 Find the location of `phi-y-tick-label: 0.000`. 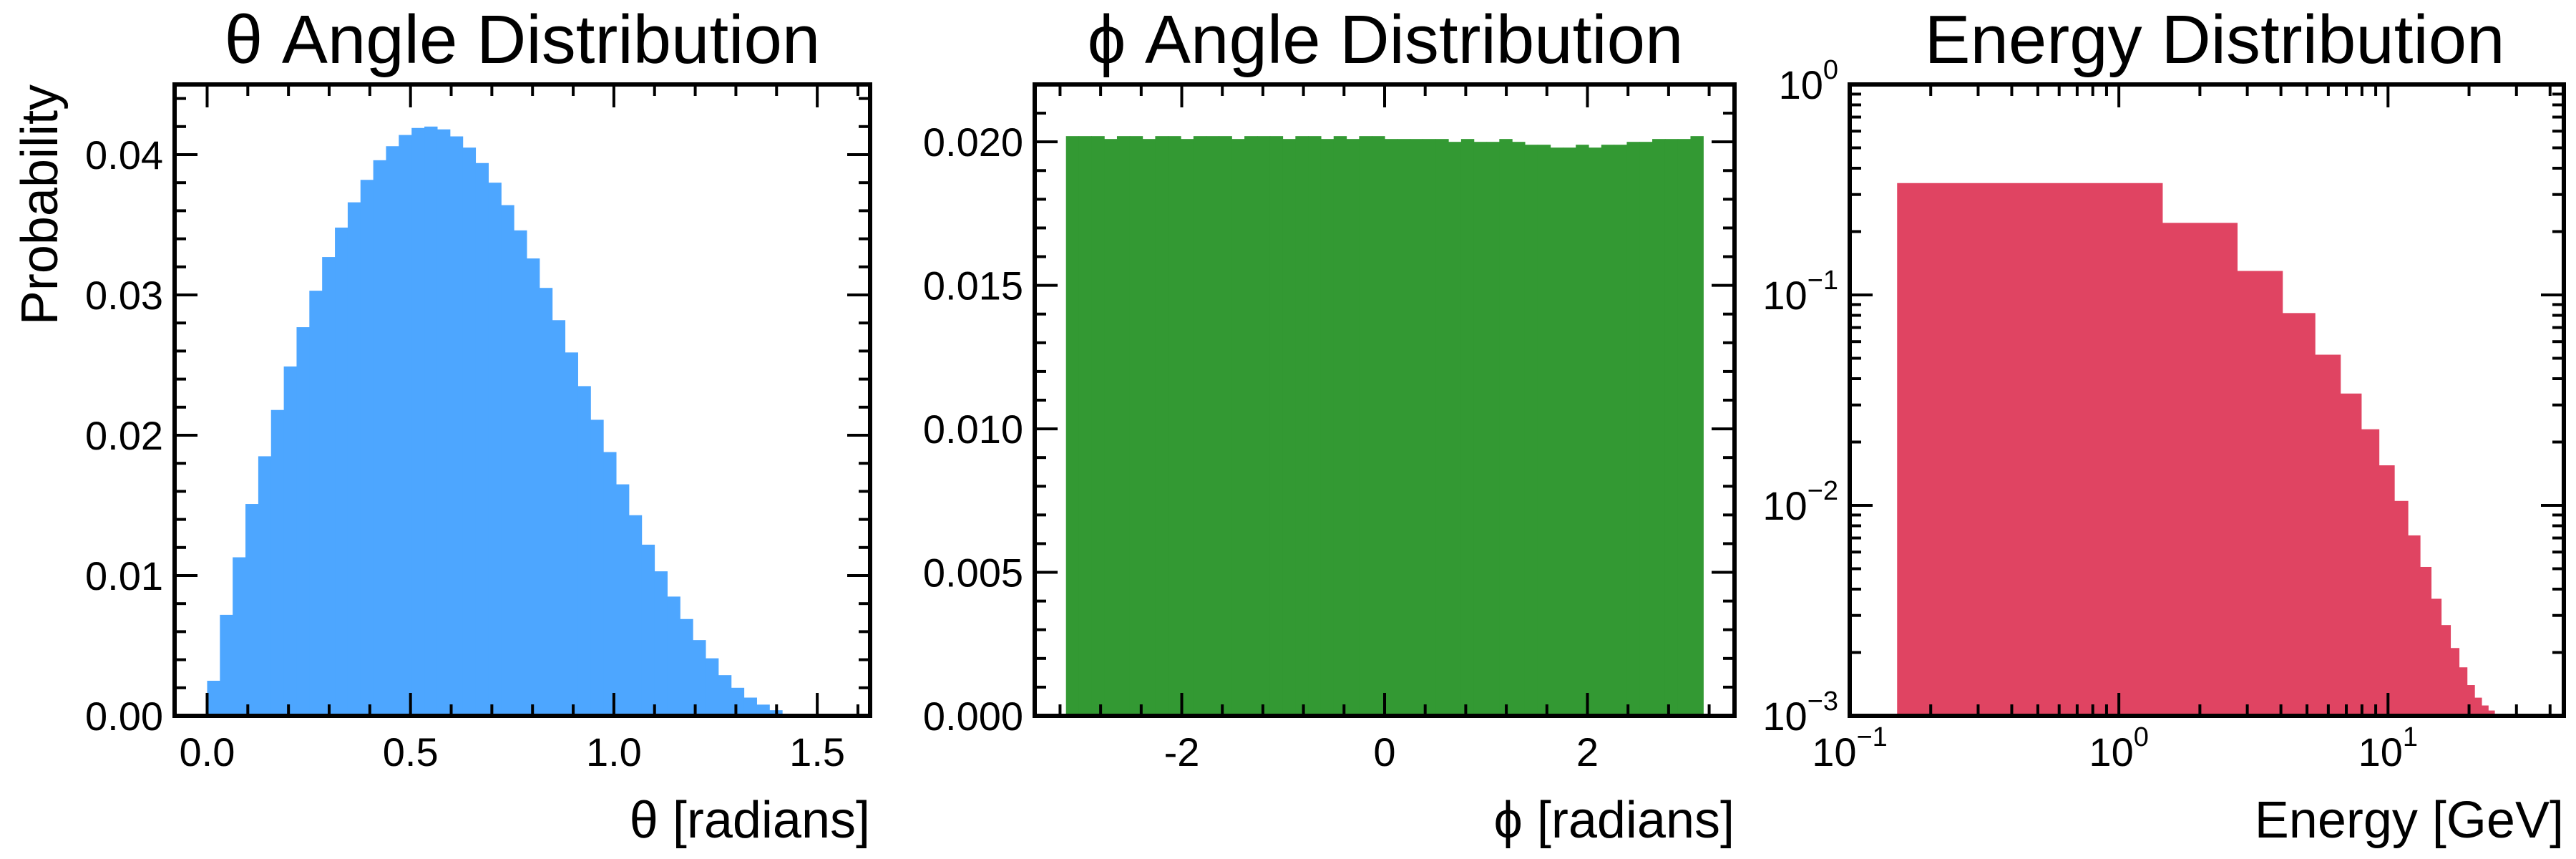

phi-y-tick-label: 0.000 is located at coordinates (973, 716).